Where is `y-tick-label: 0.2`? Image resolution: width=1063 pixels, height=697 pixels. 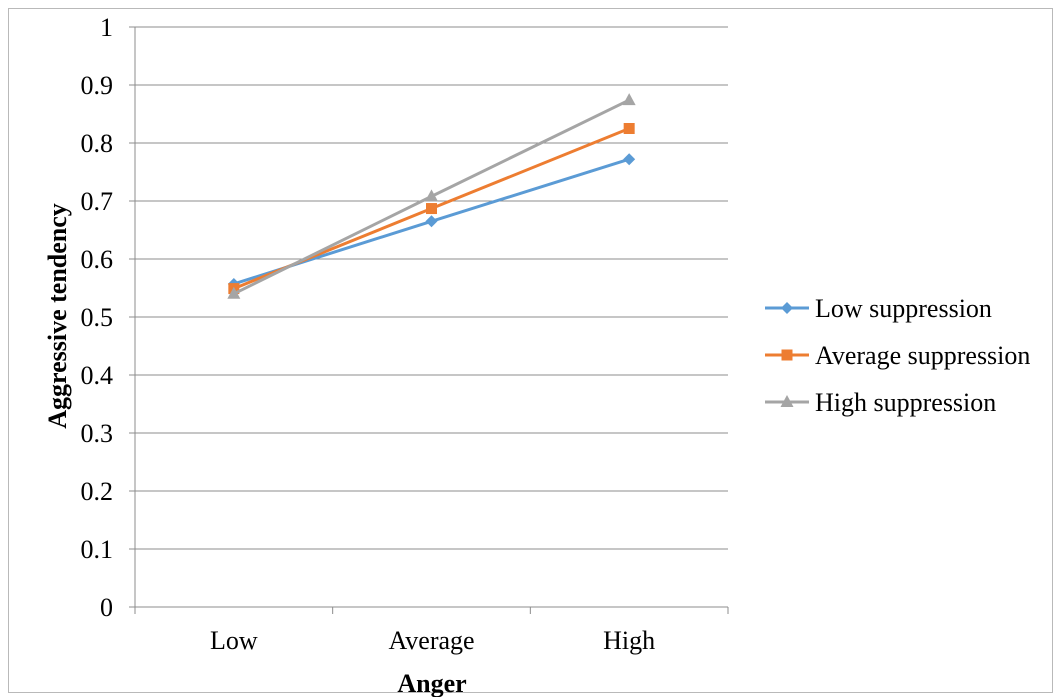 y-tick-label: 0.2 is located at coordinates (97, 491).